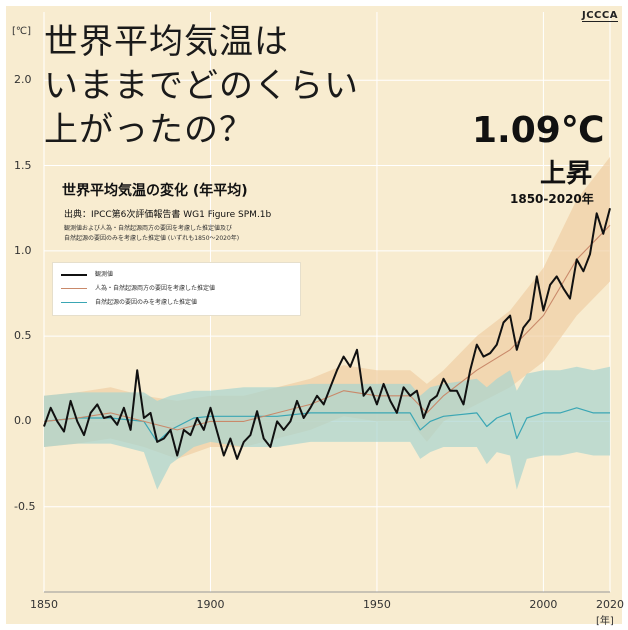  Describe the element at coordinates (566, 174) in the screenshot. I see `highlight-label: 上昇` at that location.